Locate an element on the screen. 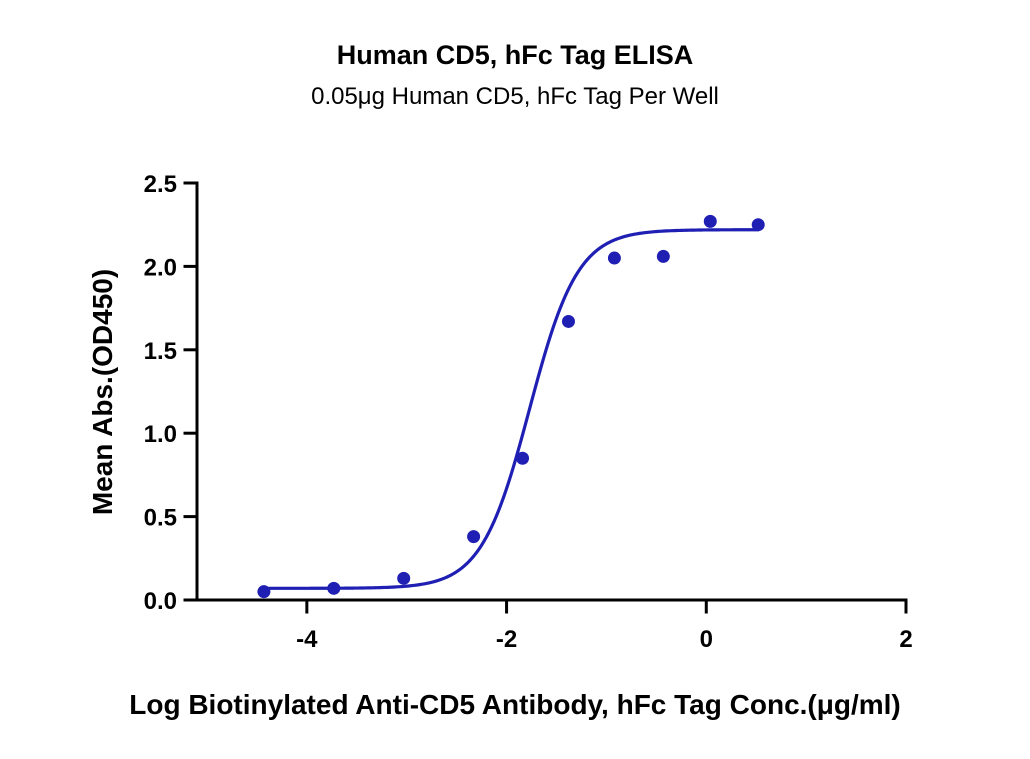  chart-title: Human CD5, hFc Tag ELISA is located at coordinates (515, 55).